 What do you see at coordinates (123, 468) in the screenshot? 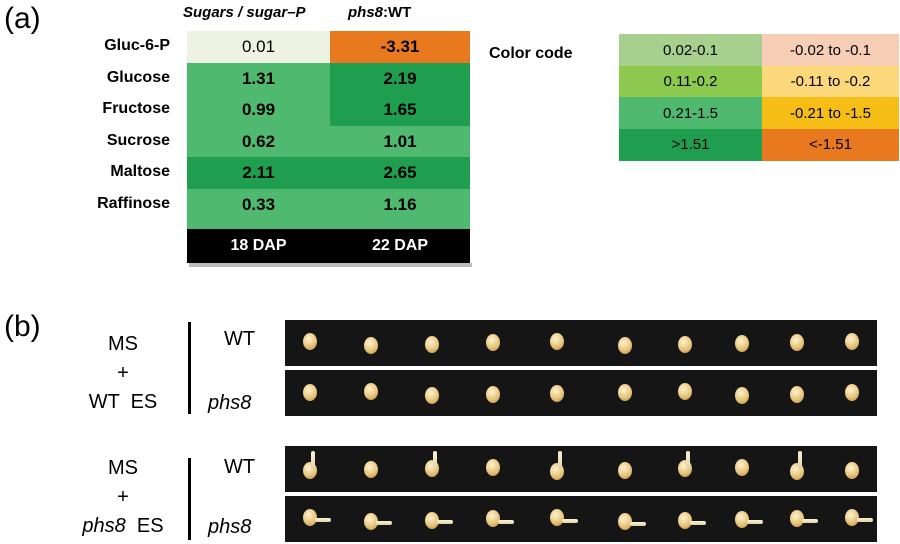
I see `group2-line1: MS` at bounding box center [123, 468].